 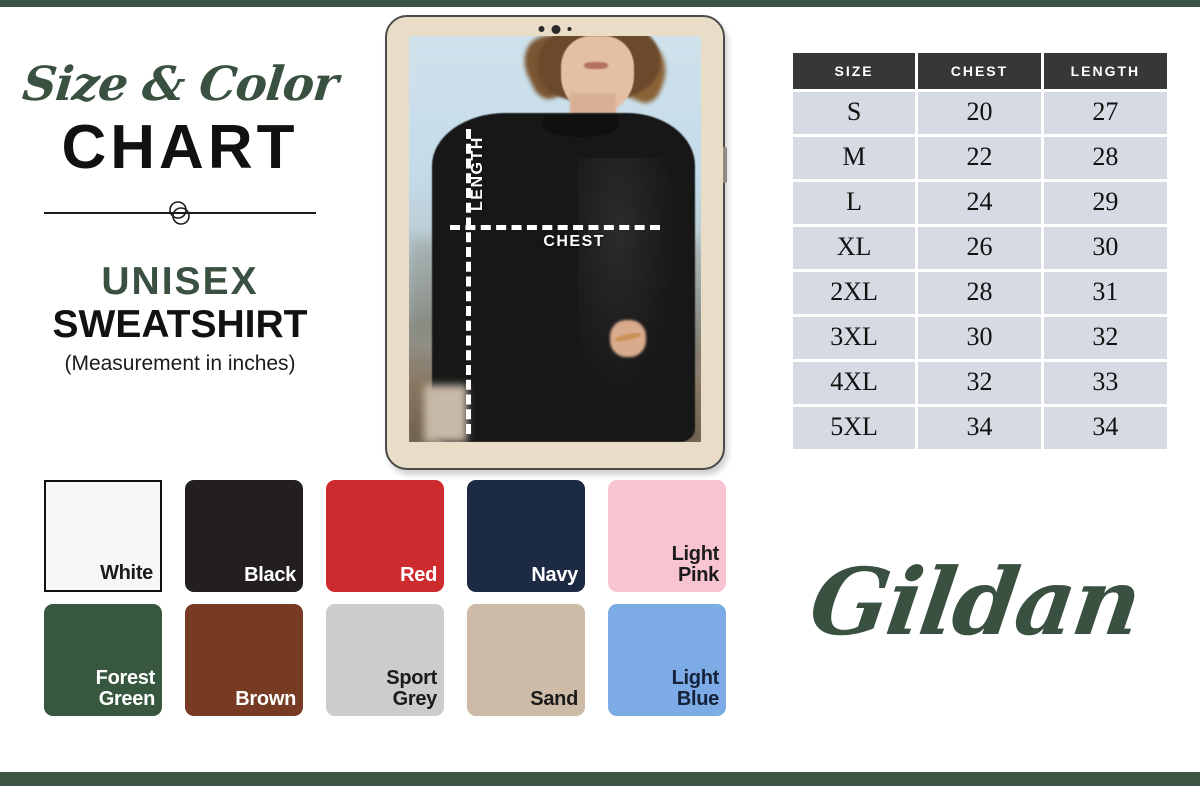 I want to click on cell-length: 29, so click(x=1105, y=203).